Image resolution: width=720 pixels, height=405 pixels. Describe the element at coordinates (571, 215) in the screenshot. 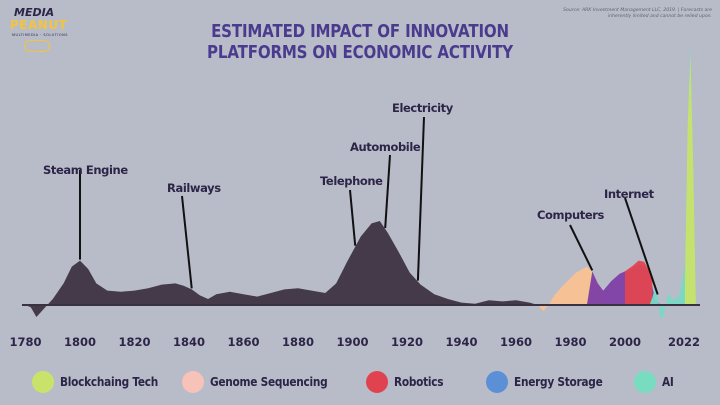

I see `annotation-label-computers: Computers` at that location.